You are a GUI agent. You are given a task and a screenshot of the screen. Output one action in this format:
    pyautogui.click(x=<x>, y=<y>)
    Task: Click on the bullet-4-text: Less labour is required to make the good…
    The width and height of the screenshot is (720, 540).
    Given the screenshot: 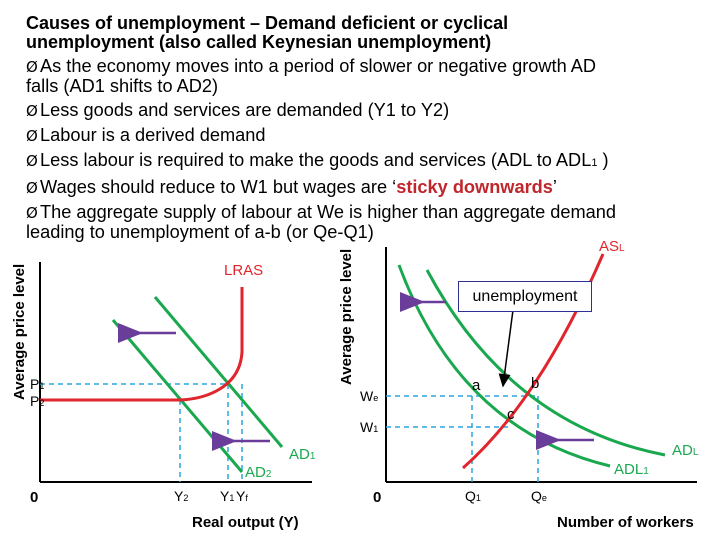 What is the action you would take?
    pyautogui.click(x=316, y=160)
    